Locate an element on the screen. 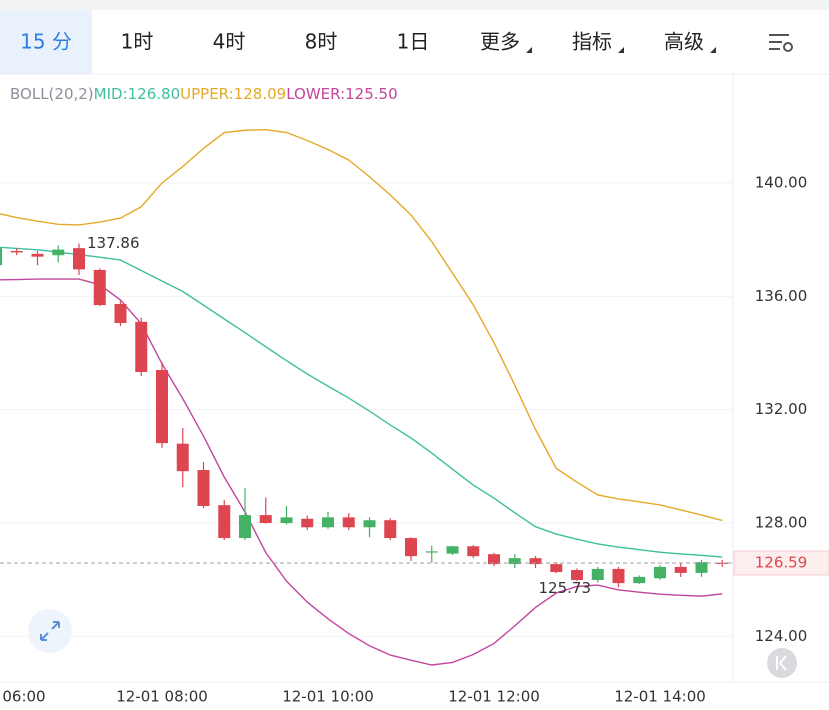  x-tick-label: 12-01 12:00 is located at coordinates (494, 697).